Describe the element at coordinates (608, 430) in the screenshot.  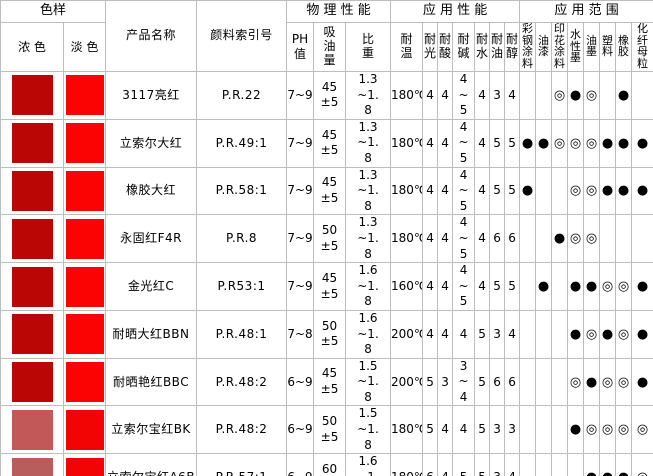
I see `scope-plastic-cell: ◎` at that location.